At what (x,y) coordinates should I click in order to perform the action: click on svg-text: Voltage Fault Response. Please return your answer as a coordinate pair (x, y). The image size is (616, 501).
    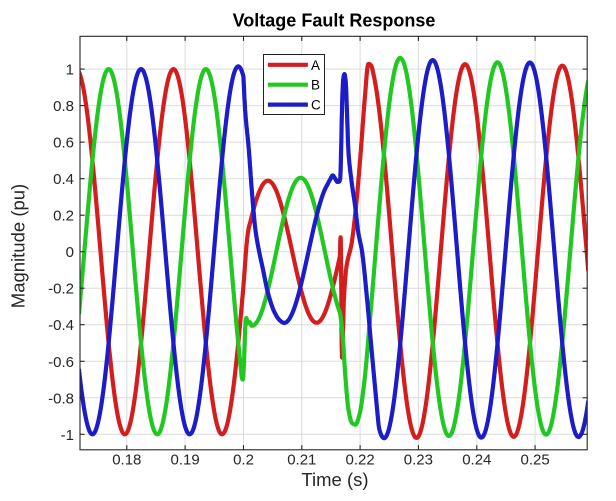
    Looking at the image, I should click on (334, 20).